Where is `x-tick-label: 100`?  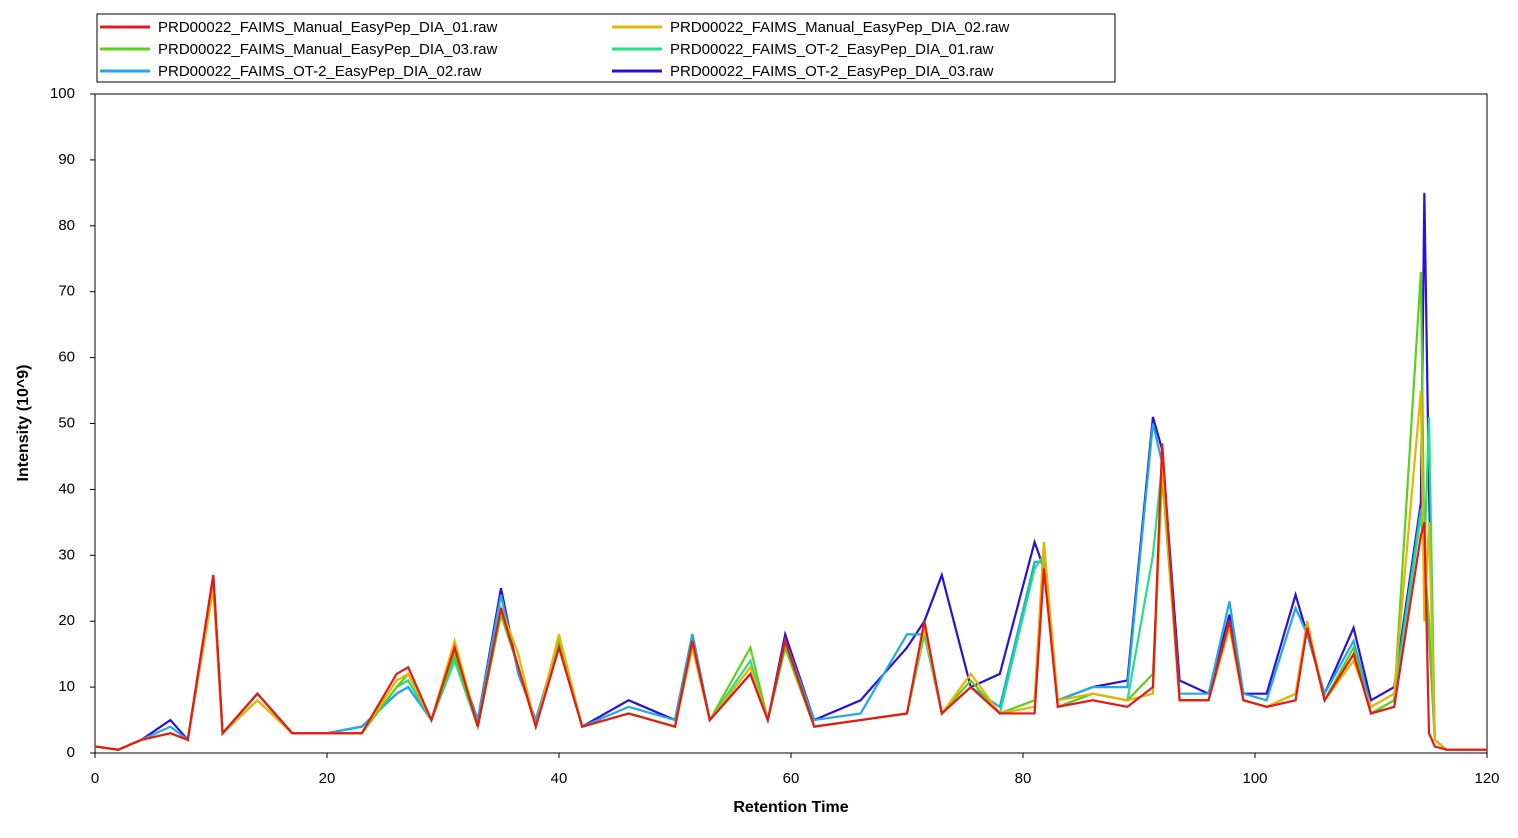
x-tick-label: 100 is located at coordinates (1254, 778).